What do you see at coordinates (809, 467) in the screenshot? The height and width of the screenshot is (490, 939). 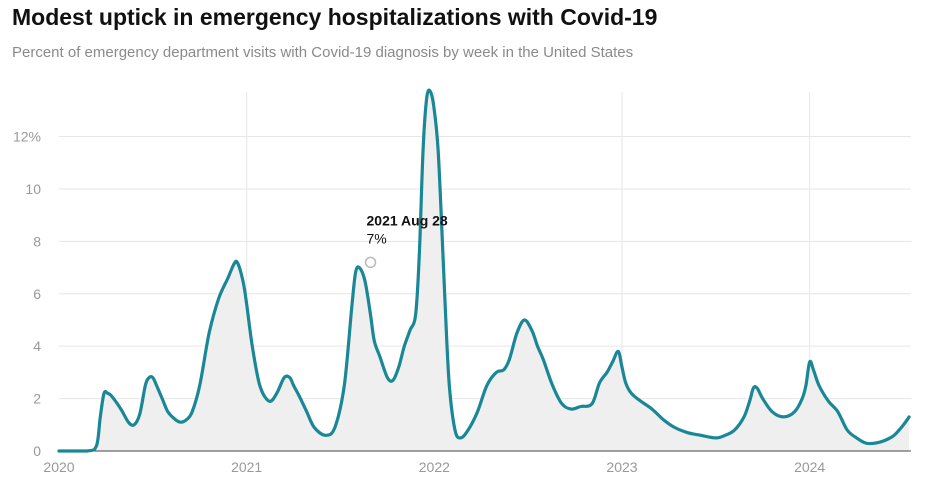 I see `x-tick-label: 2024` at bounding box center [809, 467].